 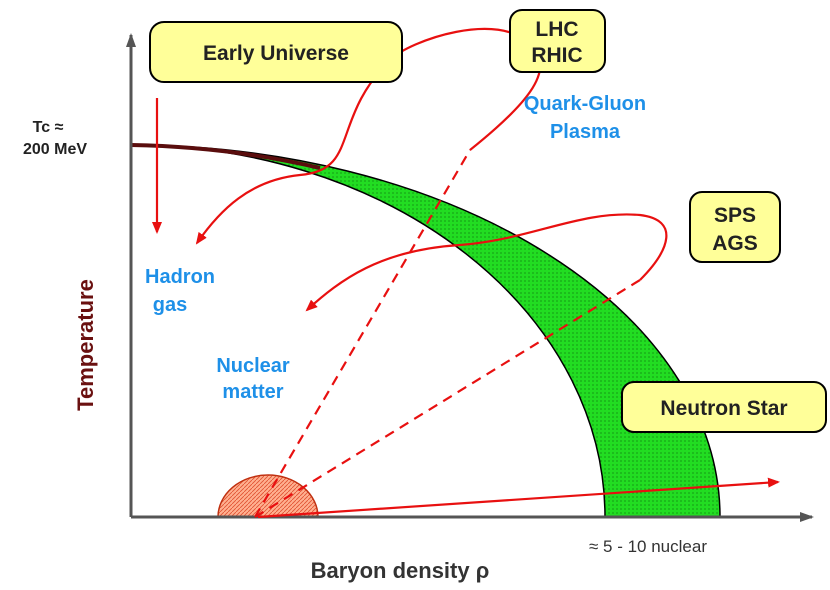 What do you see at coordinates (252, 392) in the screenshot?
I see `region-label: matter` at bounding box center [252, 392].